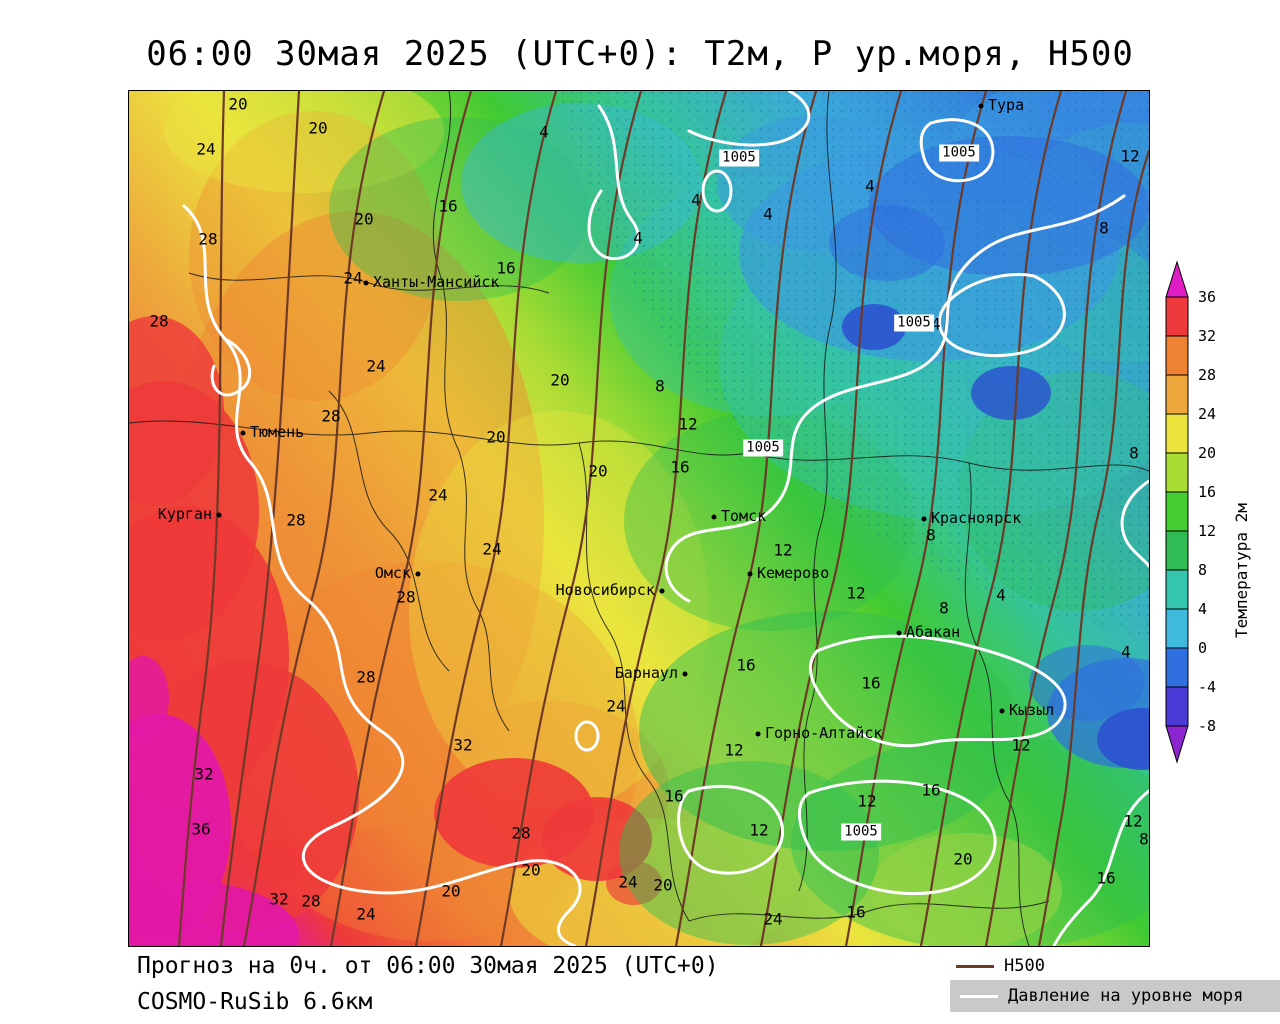 This screenshot has height=1024, width=1280. Describe the element at coordinates (1202, 570) in the screenshot. I see `colorbar-tick: 8` at that location.